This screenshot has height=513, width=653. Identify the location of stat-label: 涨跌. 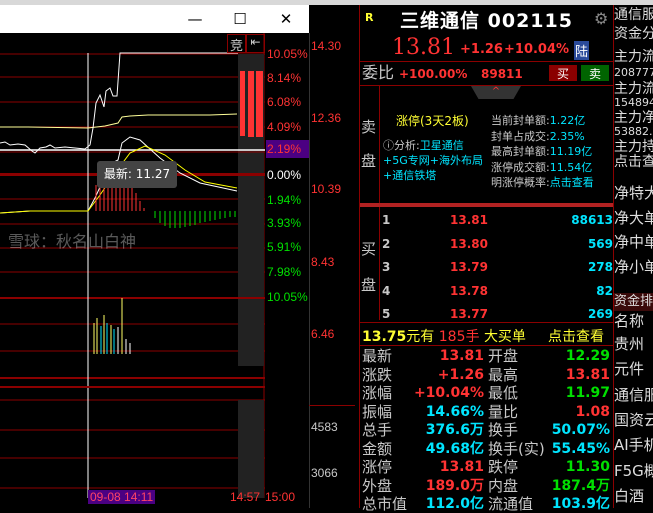
(377, 374).